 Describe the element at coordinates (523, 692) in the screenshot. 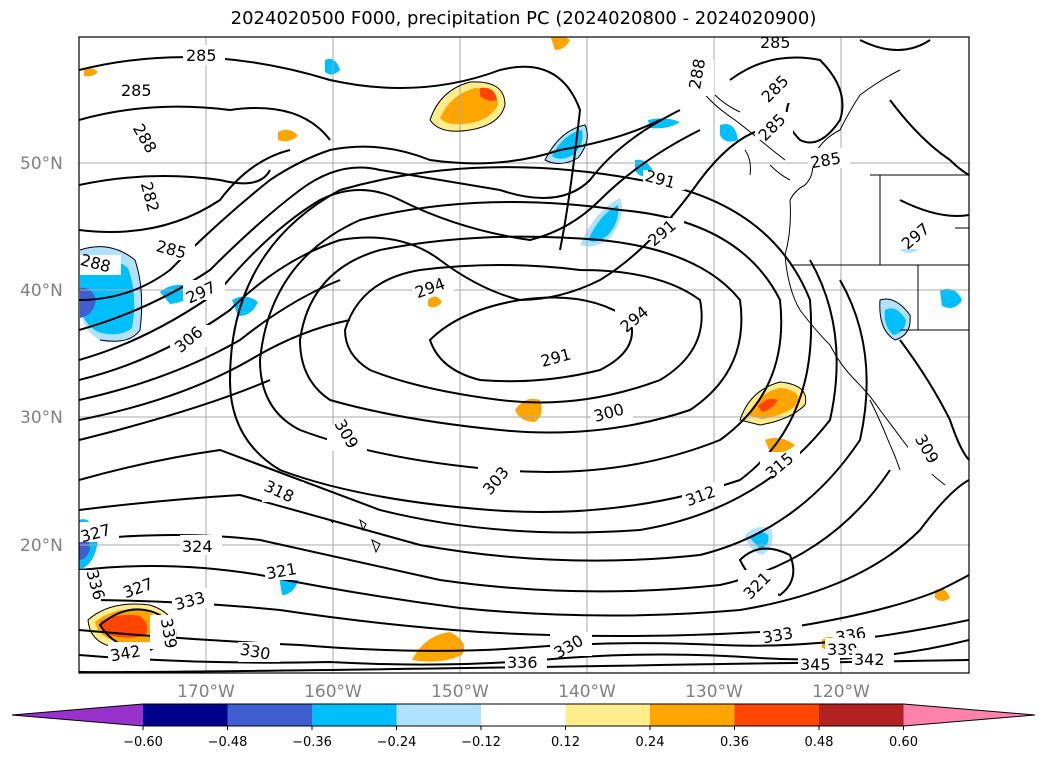

I see `longitude-axis: 170°W 160°W 150°W 140°W 130°W 120°W` at that location.